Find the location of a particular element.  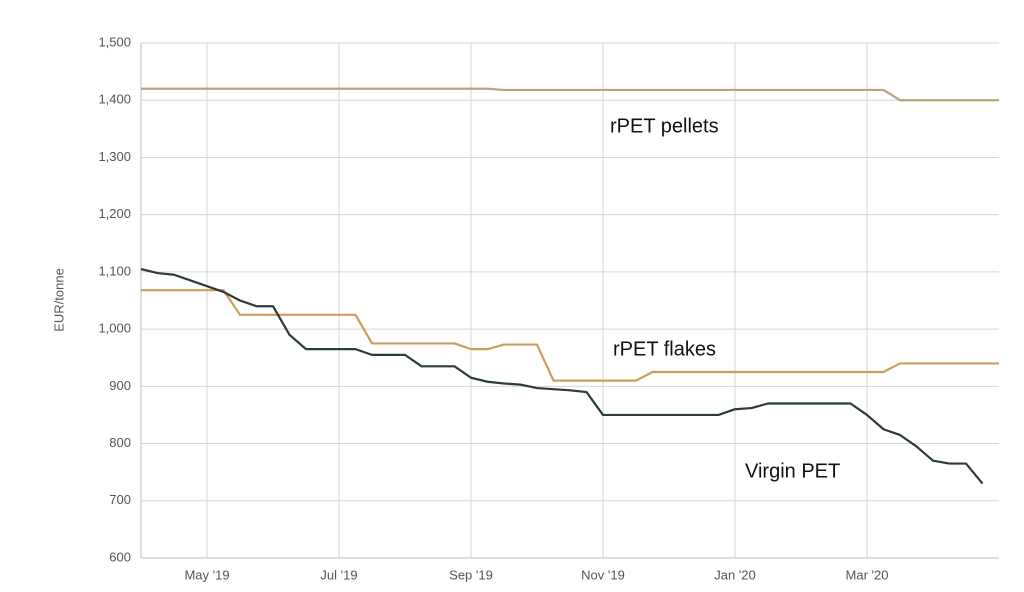

y-tick-label: 1,300 is located at coordinates (114, 156).